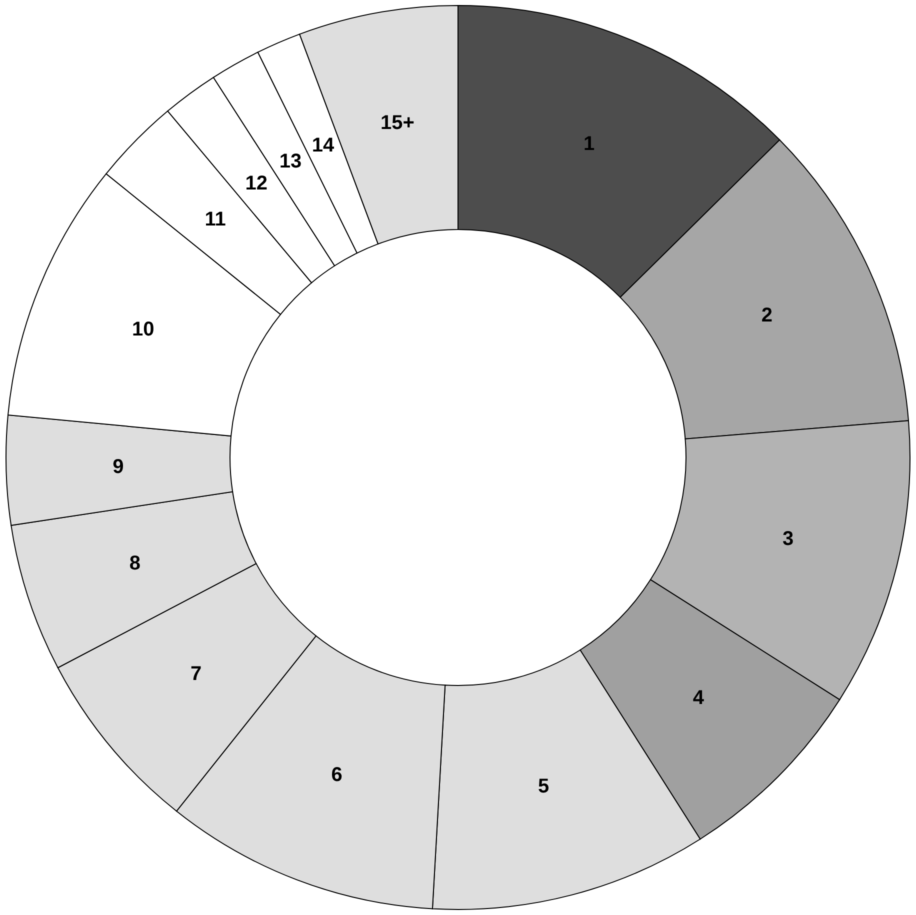 Image resolution: width=916 pixels, height=915 pixels. Describe the element at coordinates (397, 123) in the screenshot. I see `slice-label: 15+` at that location.